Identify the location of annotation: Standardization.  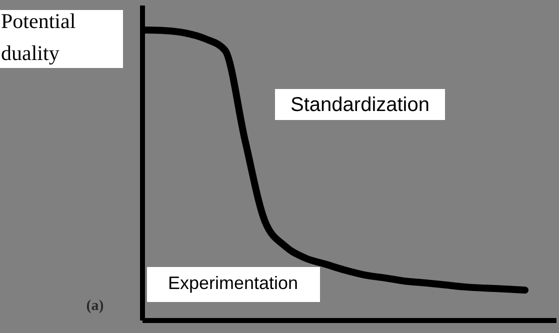
(360, 105).